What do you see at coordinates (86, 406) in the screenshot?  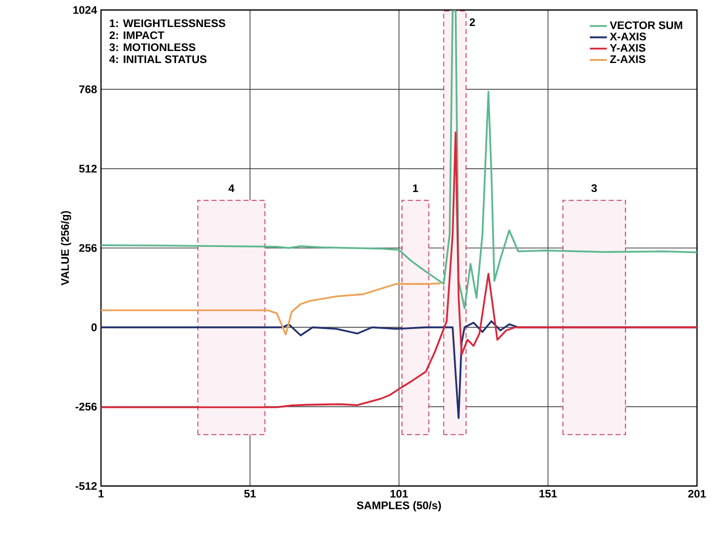 I see `y-tick-label: -256` at bounding box center [86, 406].